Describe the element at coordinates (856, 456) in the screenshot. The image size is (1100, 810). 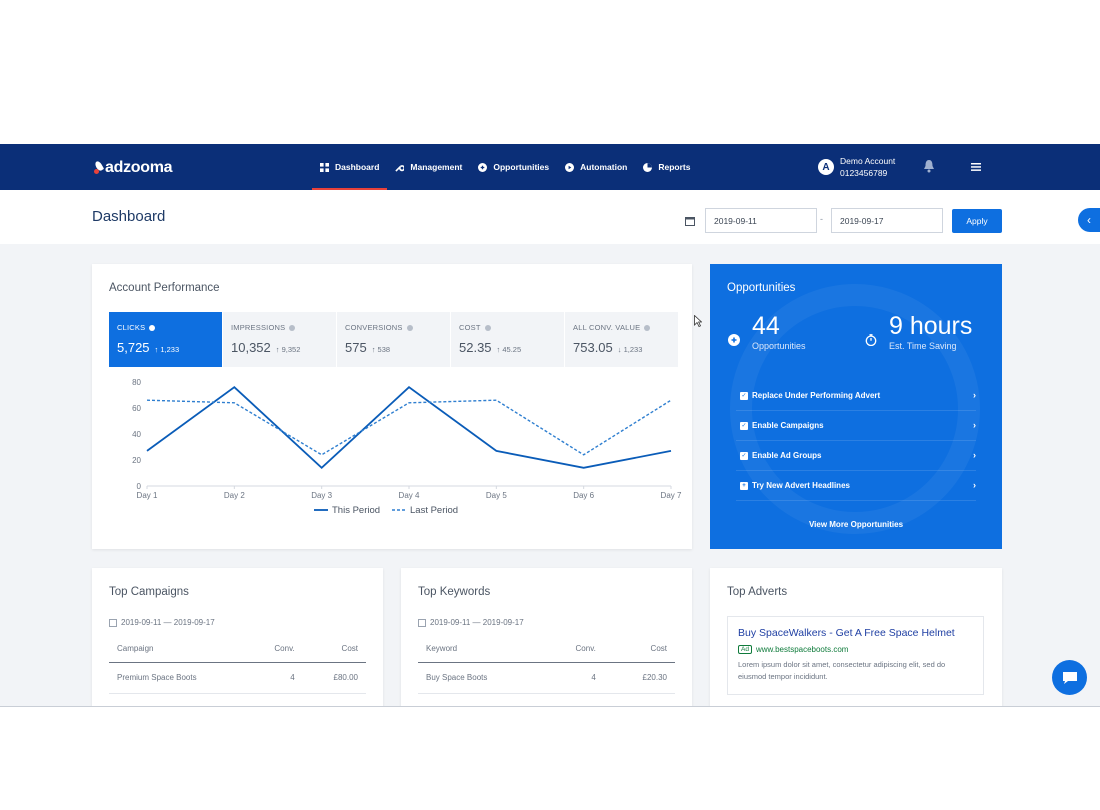
I see `opportunity-item: ✓ Enable Ad Groups ›` at that location.